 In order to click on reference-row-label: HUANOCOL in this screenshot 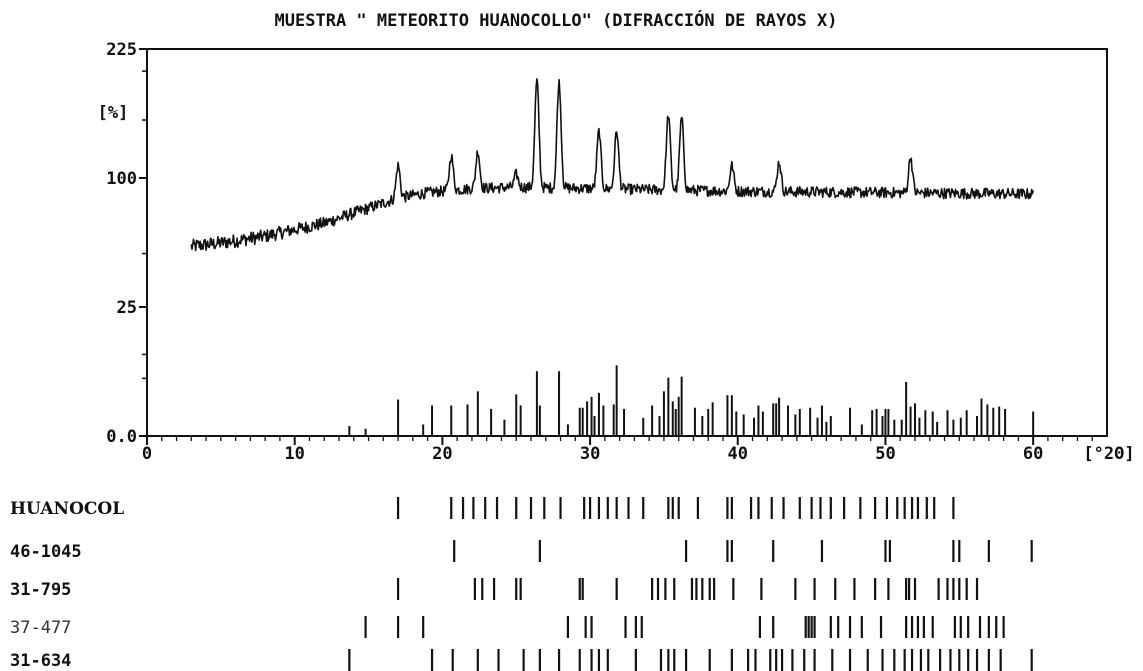, I will do `click(67, 509)`.